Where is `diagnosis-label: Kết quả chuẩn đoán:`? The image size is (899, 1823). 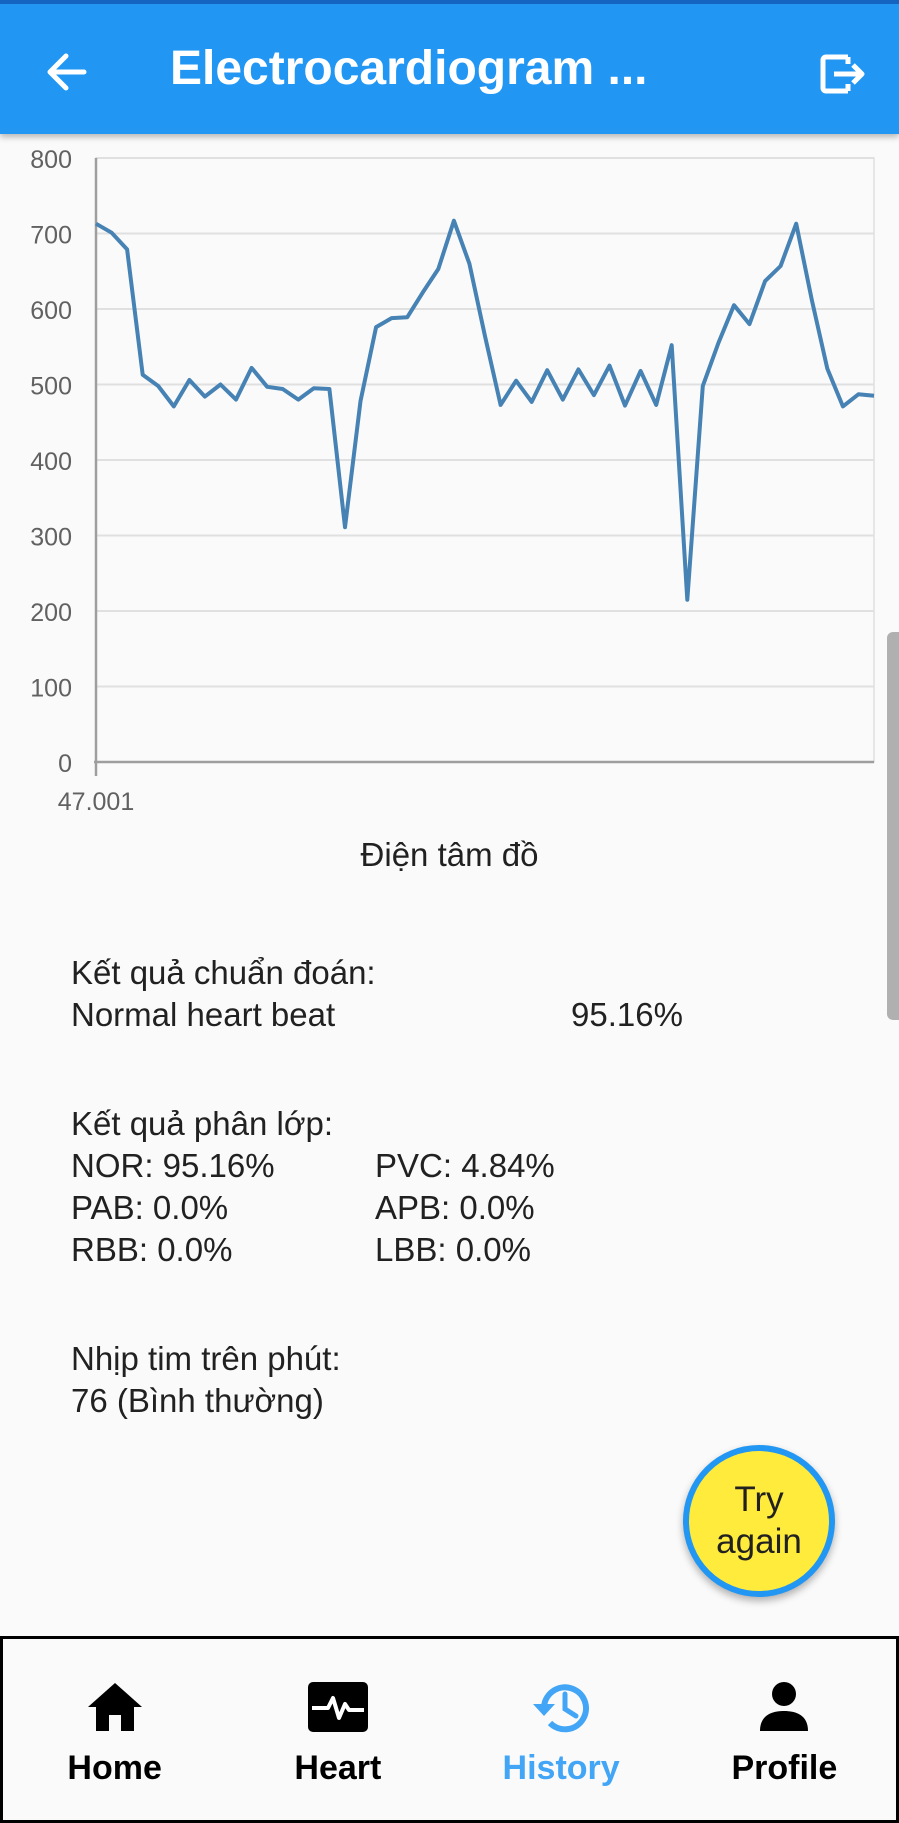
diagnosis-label: Kết quả chuẩn đoán: is located at coordinates (223, 972).